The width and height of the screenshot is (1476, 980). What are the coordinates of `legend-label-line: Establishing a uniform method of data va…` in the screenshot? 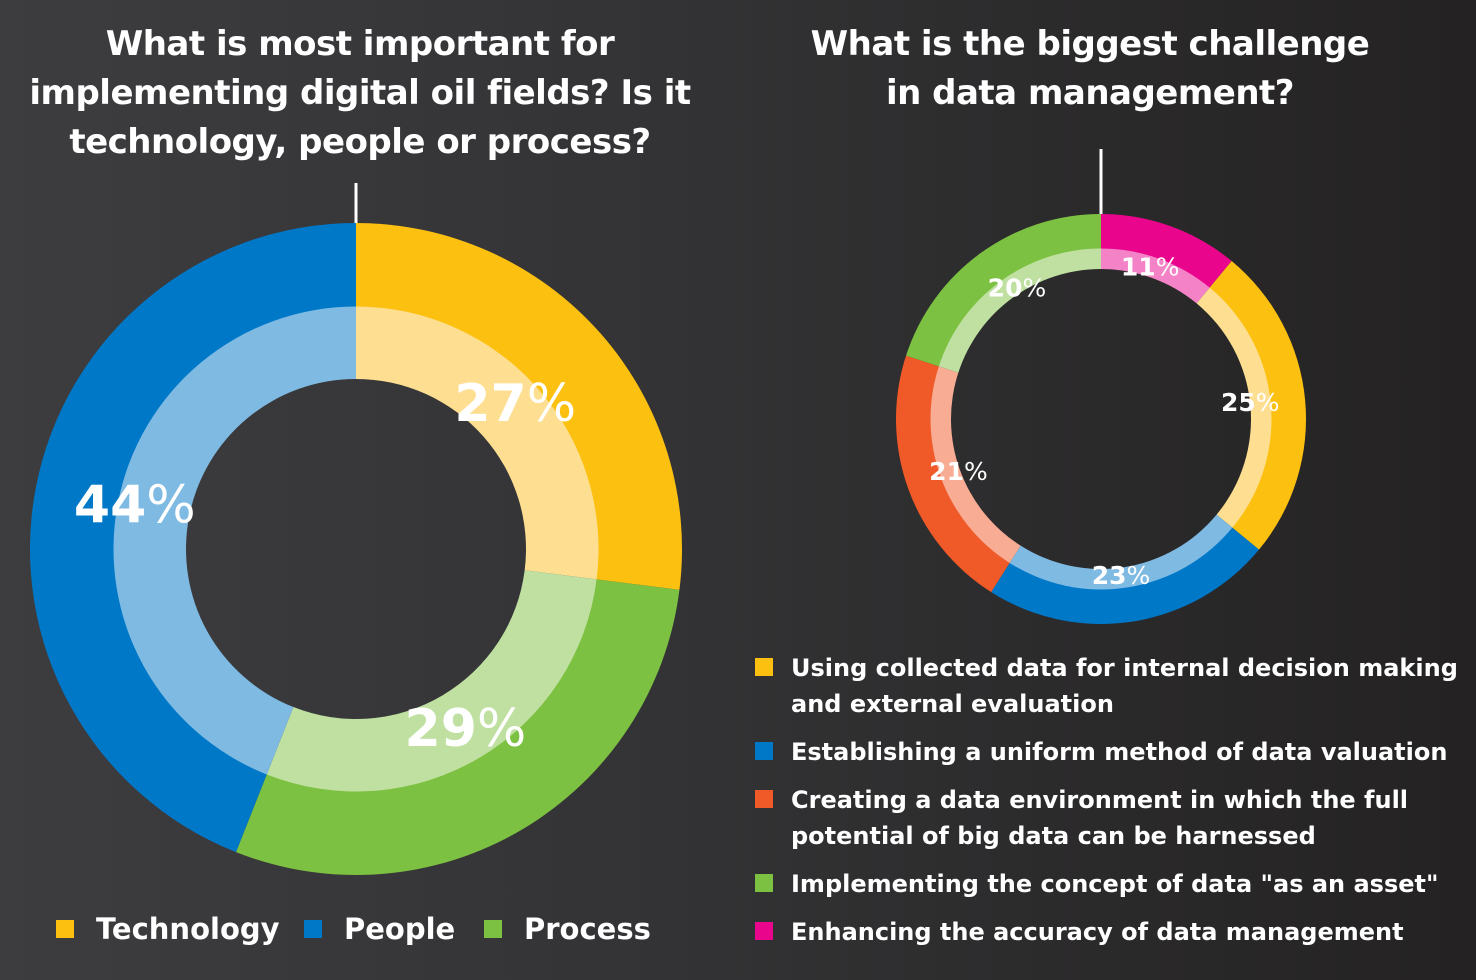 It's located at (1119, 752).